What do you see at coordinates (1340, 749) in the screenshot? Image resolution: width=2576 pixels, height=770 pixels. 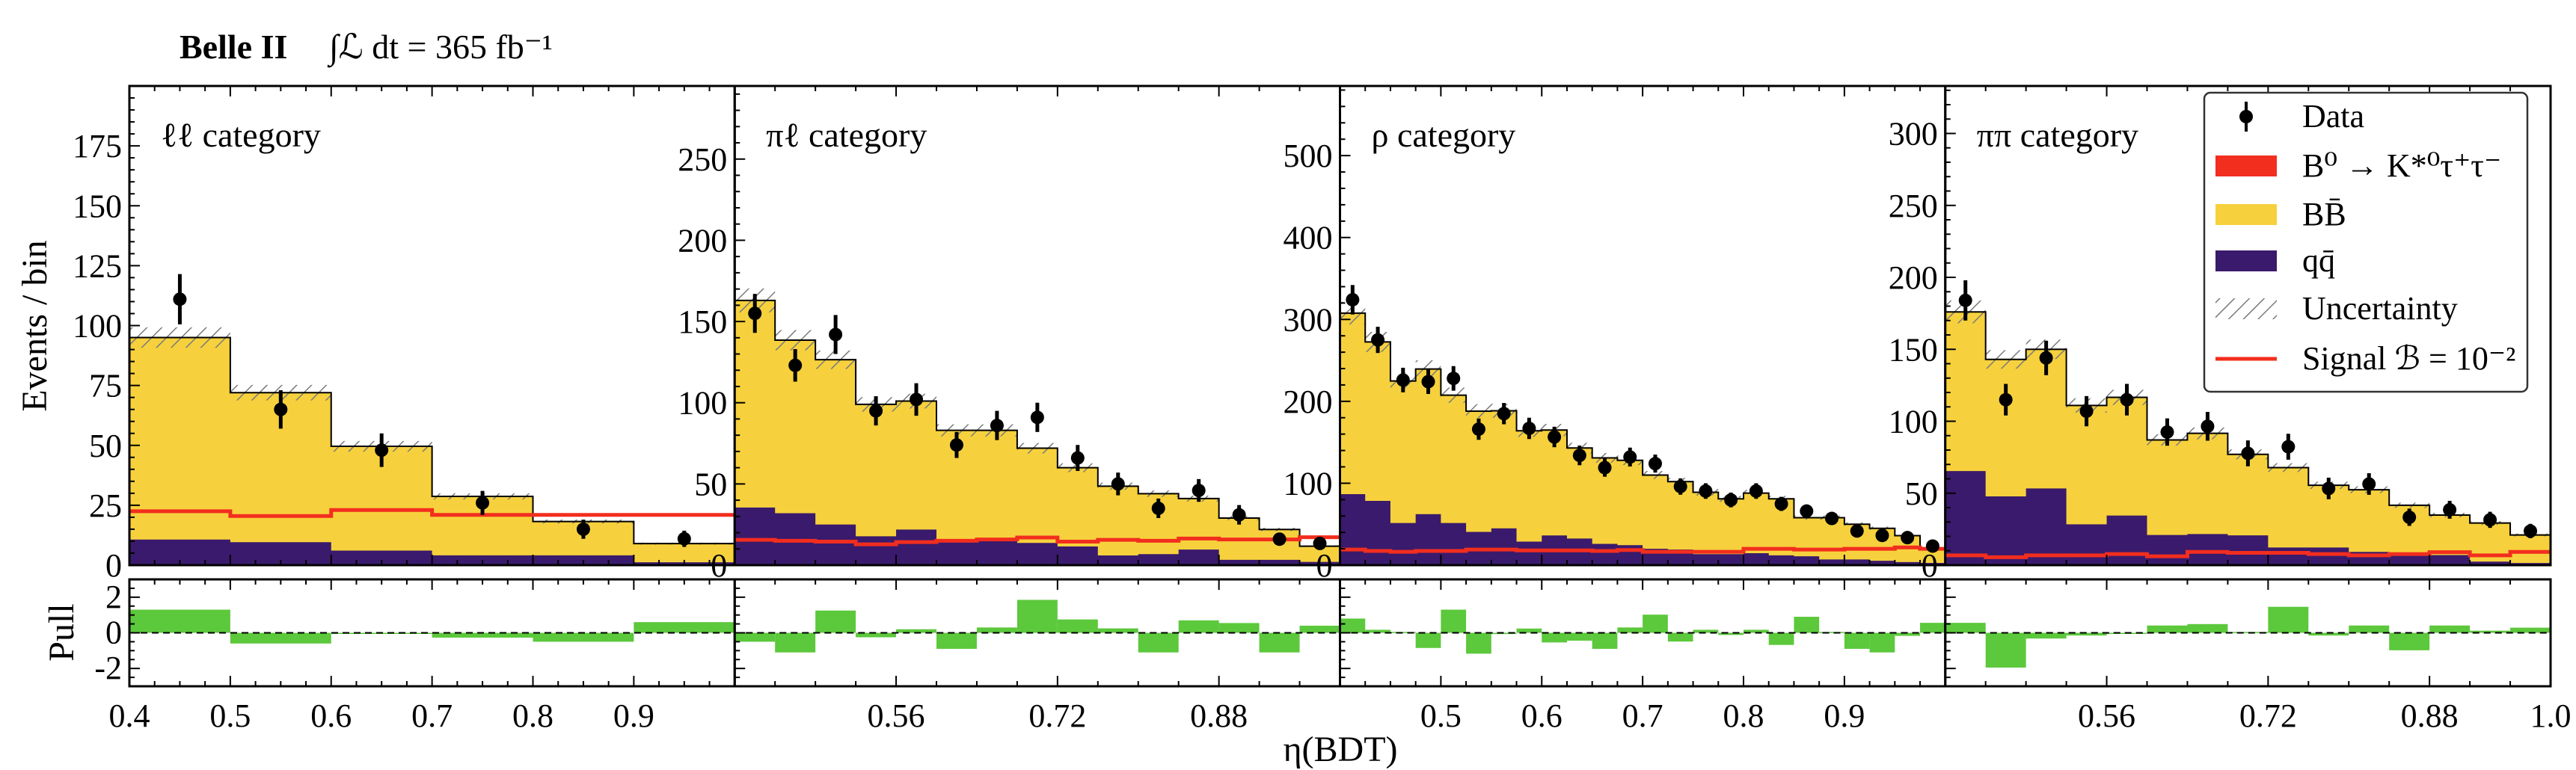 I see `x-axis-label: η(BDT)` at bounding box center [1340, 749].